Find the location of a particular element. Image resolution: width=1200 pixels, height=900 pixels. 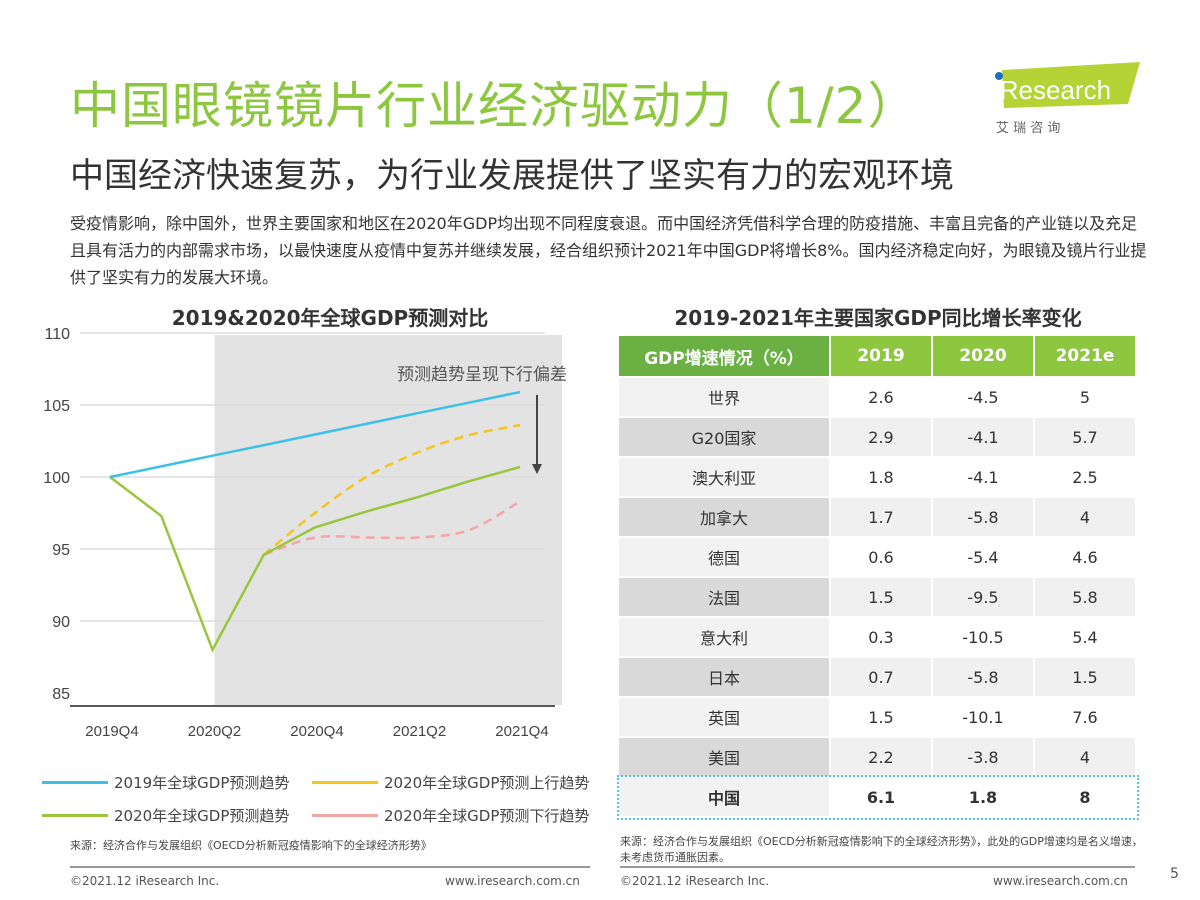

table-row: 德国 0.6 -5.4 4.6 is located at coordinates (877, 557).